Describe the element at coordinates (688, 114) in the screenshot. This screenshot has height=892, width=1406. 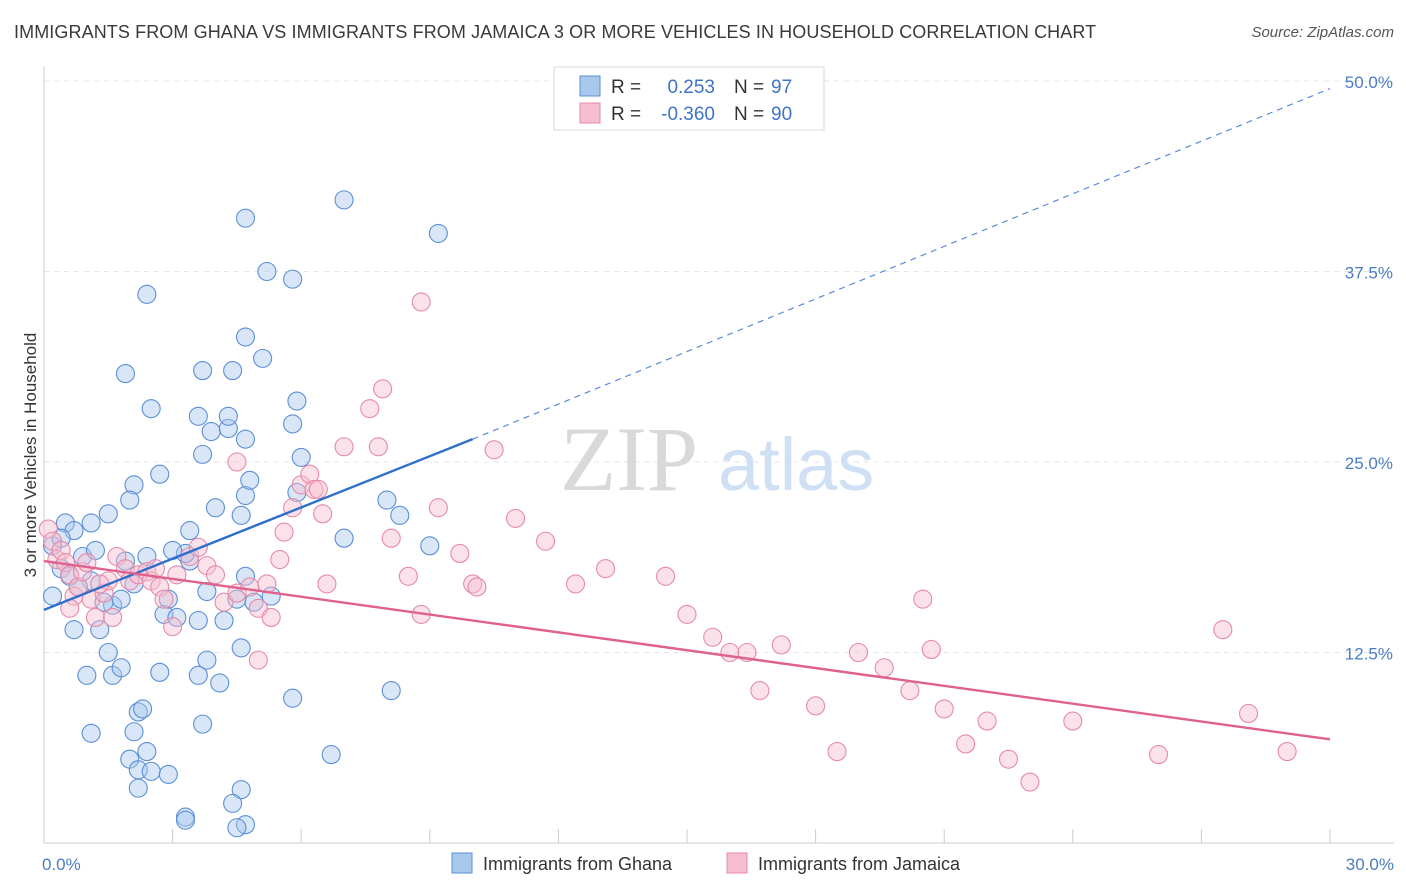
I see `legend-r-value-jamaica: -0.360` at that location.